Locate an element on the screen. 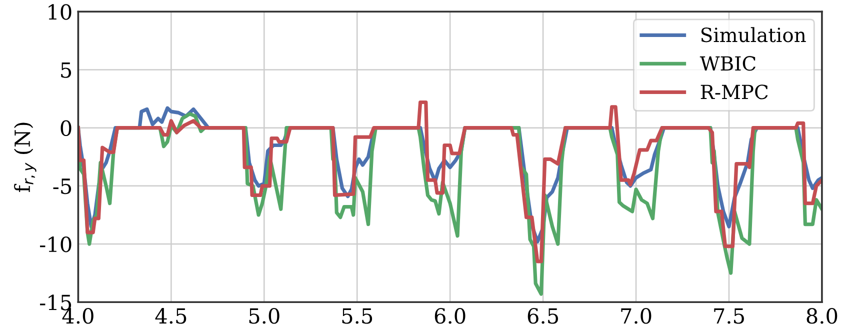  x-tick-label: 4.0 is located at coordinates (78, 316).